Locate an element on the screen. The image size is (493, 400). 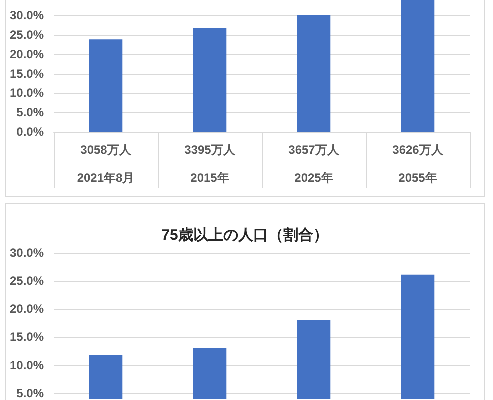
x-tick-label: 3657万人 2025年 is located at coordinates (314, 164).